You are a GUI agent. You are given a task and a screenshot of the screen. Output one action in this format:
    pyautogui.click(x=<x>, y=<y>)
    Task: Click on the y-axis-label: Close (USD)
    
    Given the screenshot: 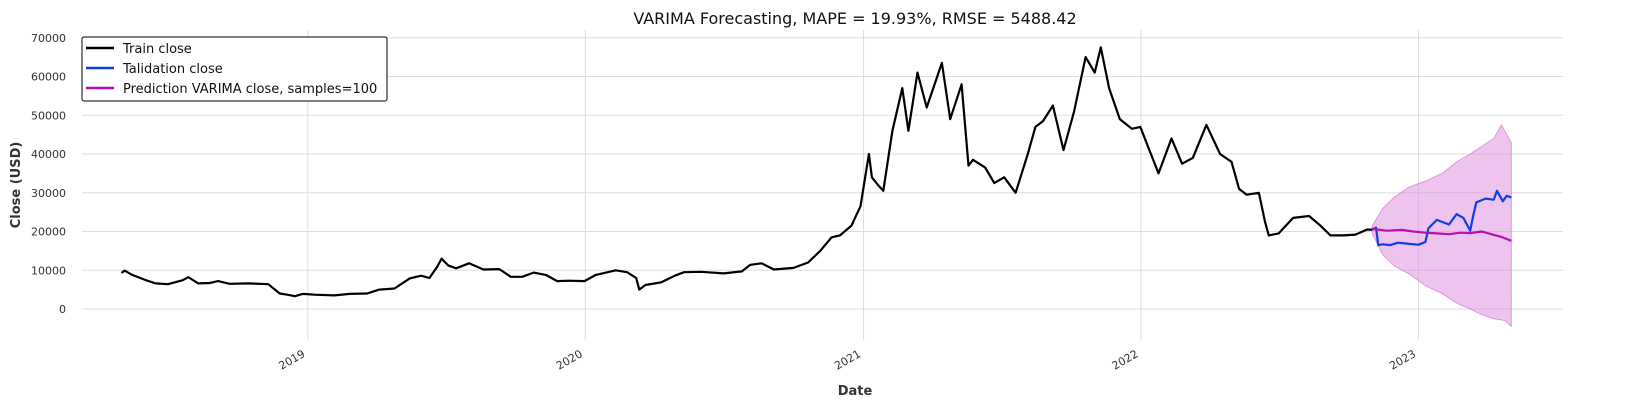 What is the action you would take?
    pyautogui.click(x=16, y=185)
    